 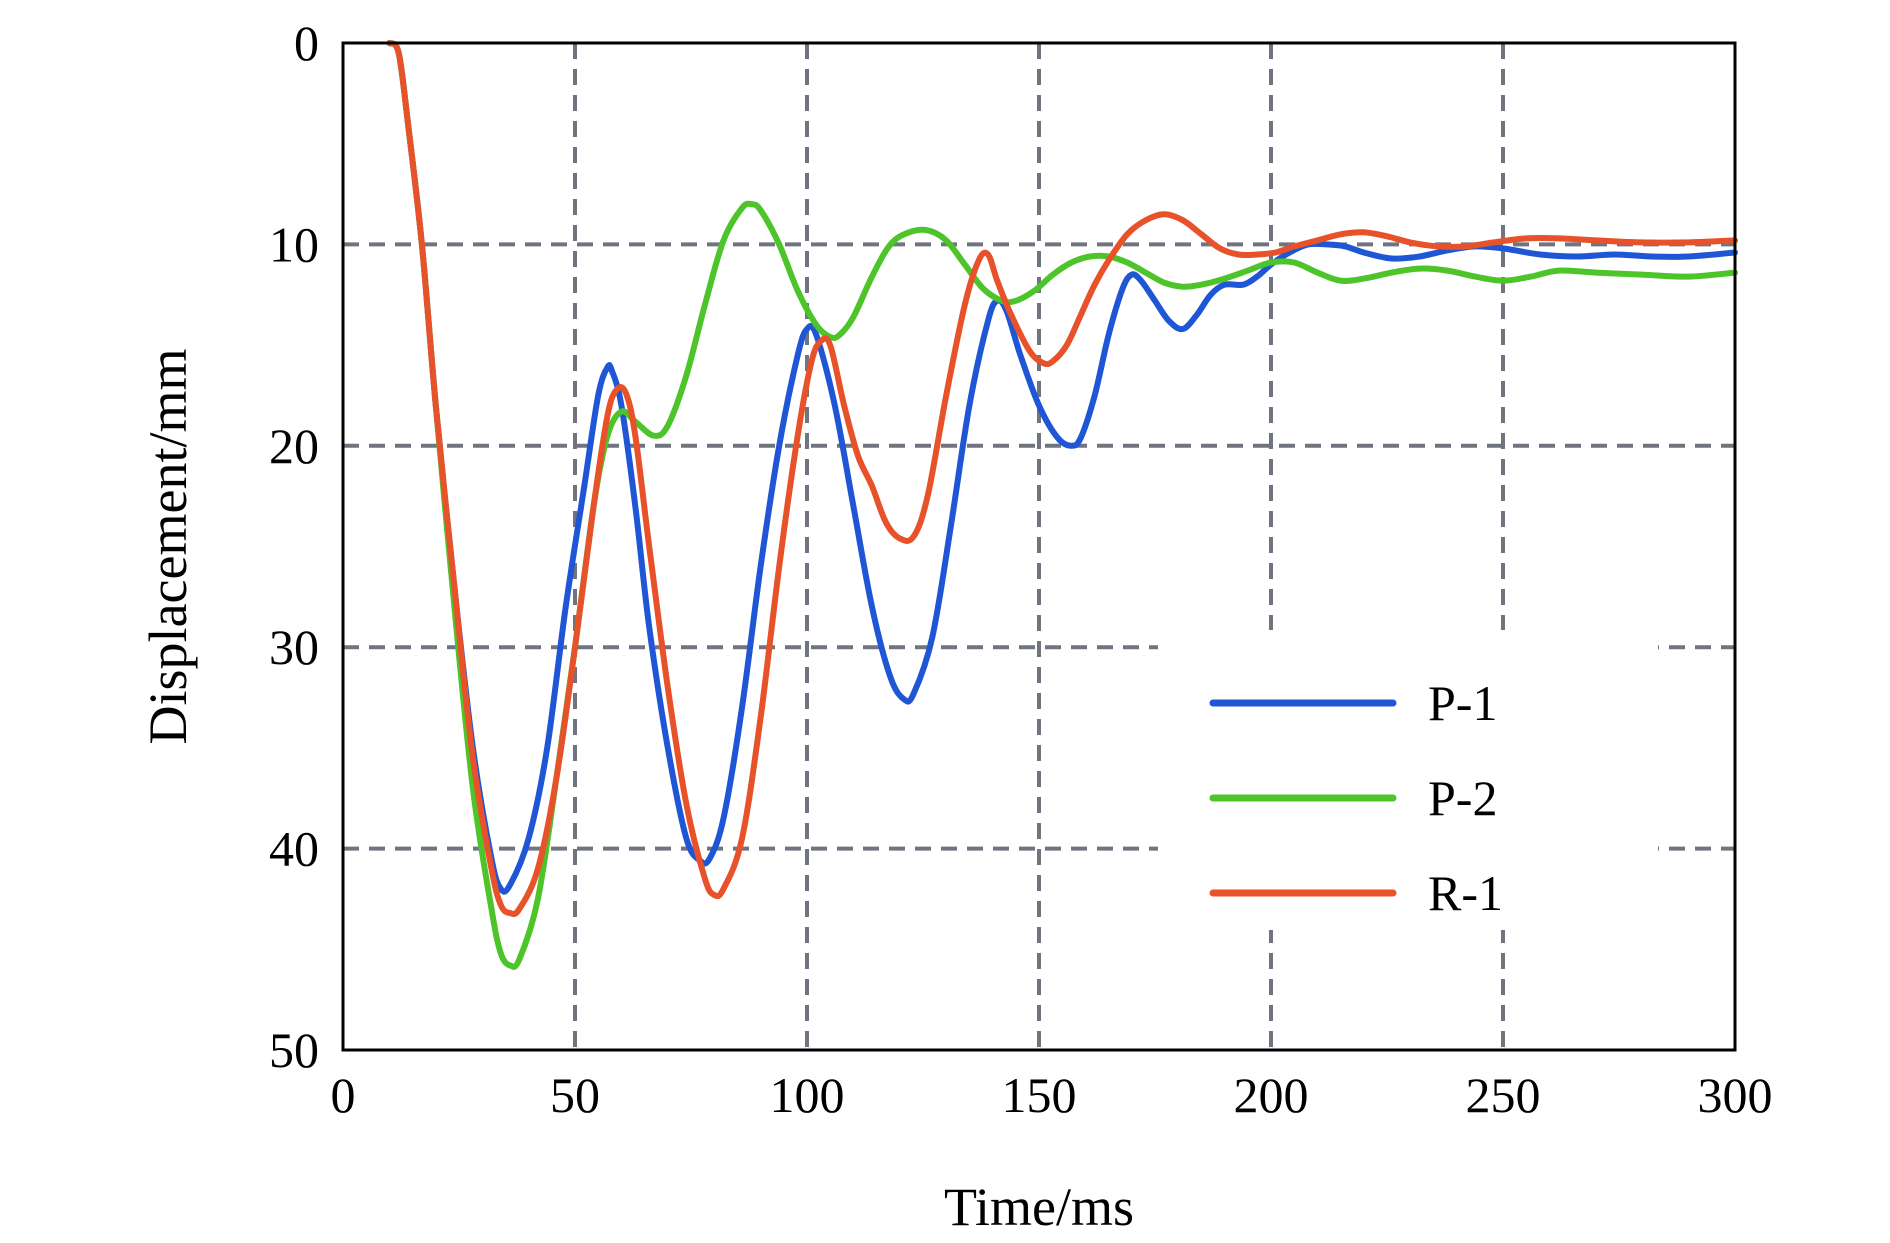 I want to click on x-tick-label: 150, so click(x=1039, y=1095).